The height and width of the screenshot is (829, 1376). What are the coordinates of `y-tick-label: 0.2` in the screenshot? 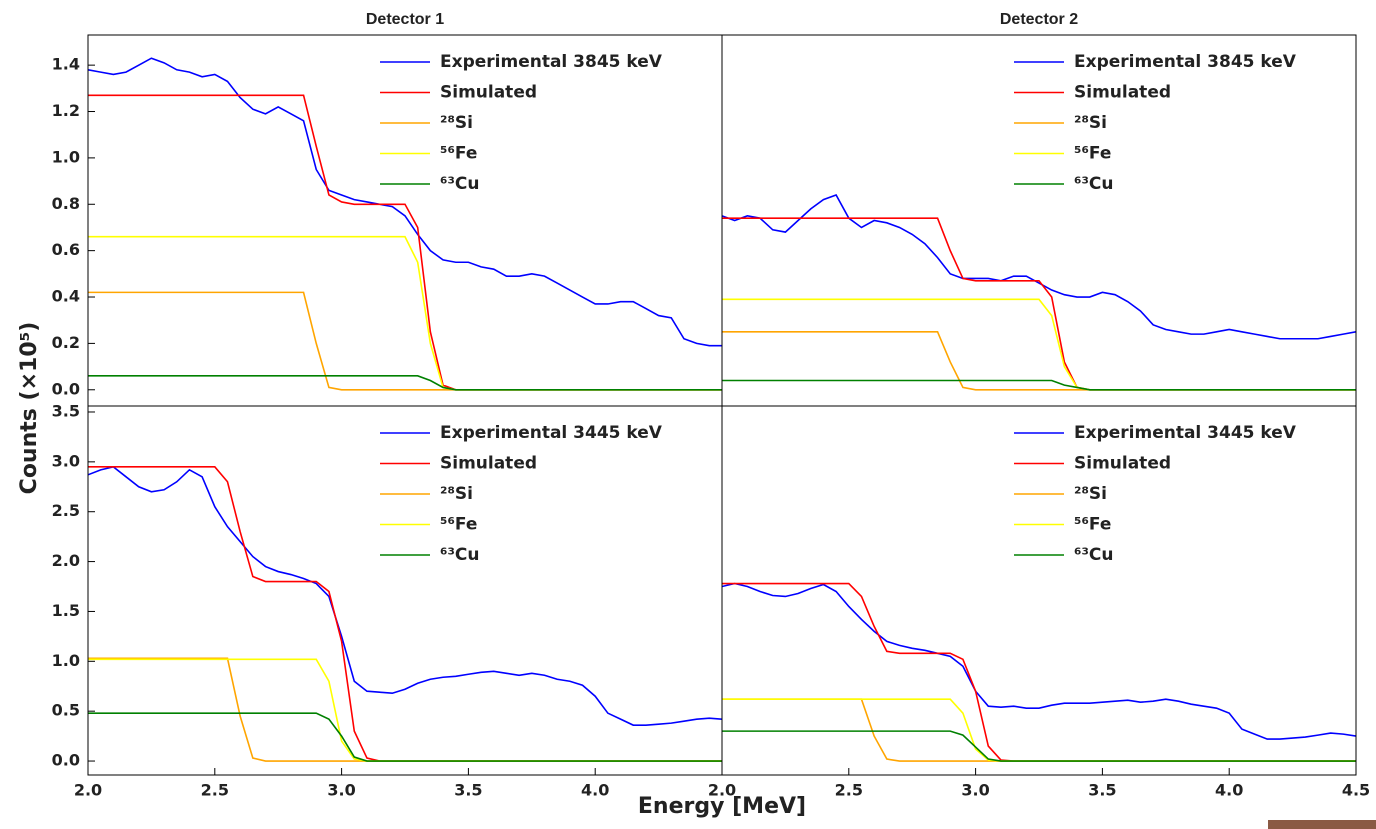 It's located at (66, 342).